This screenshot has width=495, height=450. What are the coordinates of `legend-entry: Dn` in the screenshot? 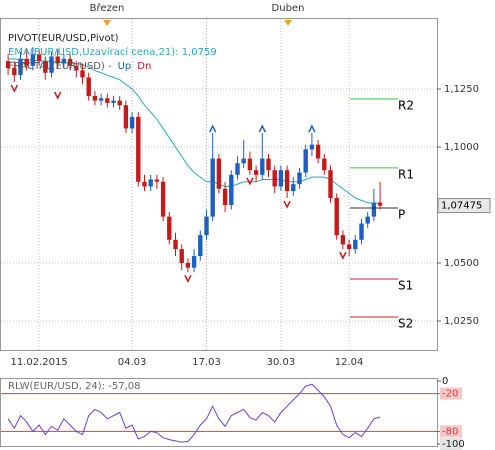 It's located at (144, 66).